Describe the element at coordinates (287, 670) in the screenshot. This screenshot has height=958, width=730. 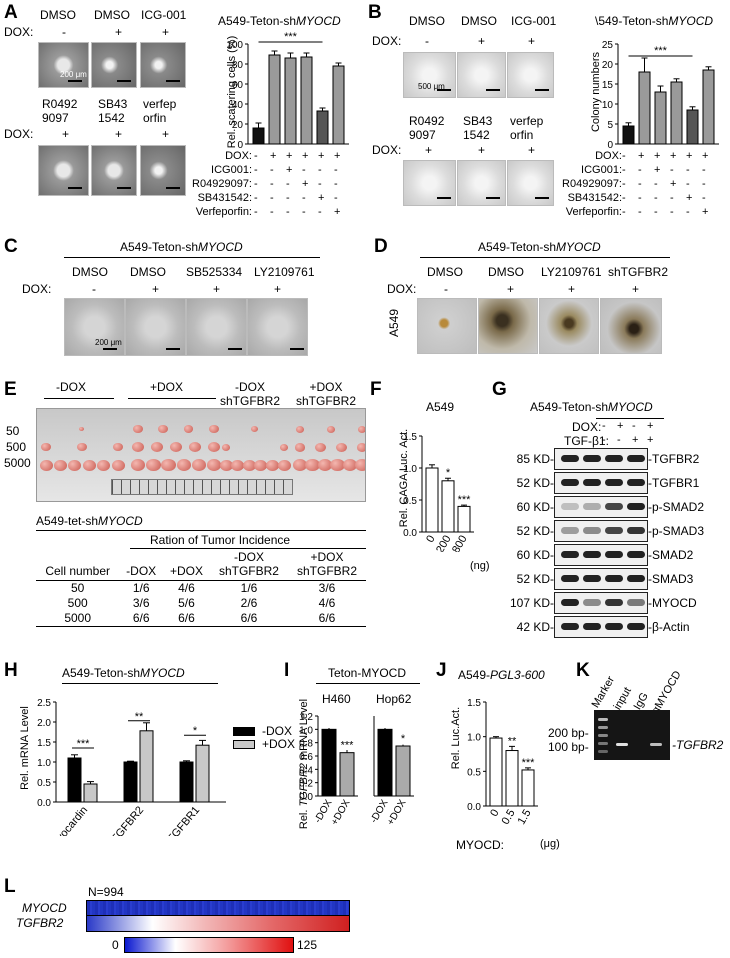
I see `panel-letter-i: I` at that location.